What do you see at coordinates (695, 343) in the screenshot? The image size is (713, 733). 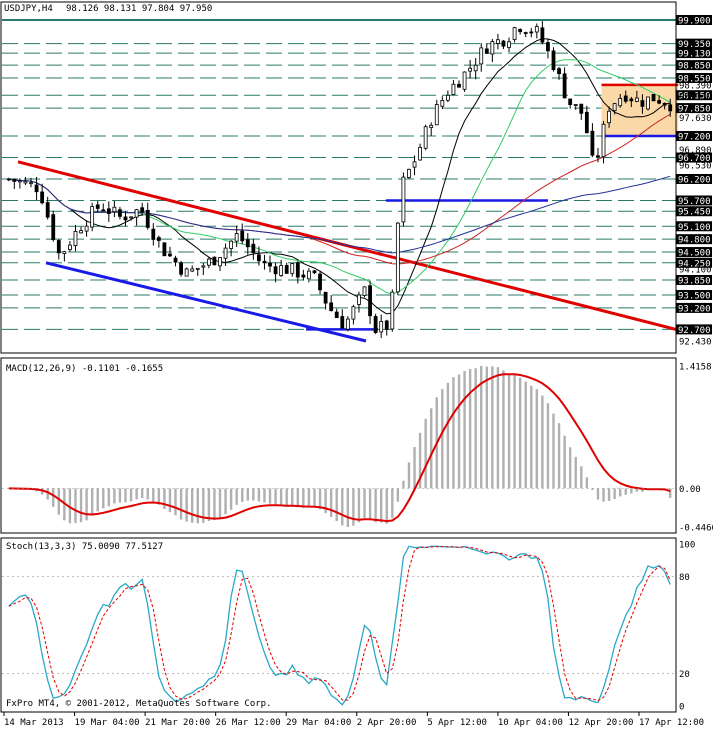 I see `price-label: 92.430` at bounding box center [695, 343].